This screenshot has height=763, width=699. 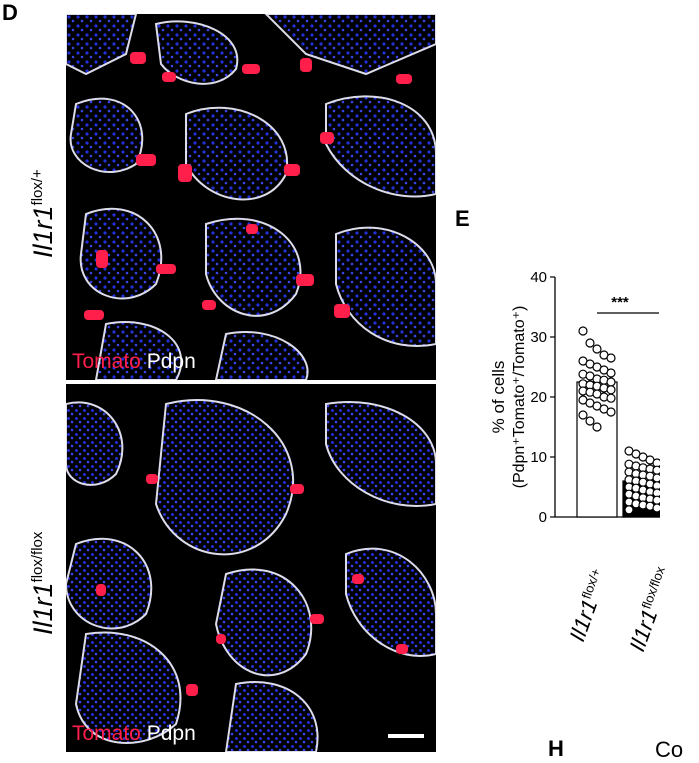 What do you see at coordinates (538, 457) in the screenshot?
I see `y-tick-label-1: 10` at bounding box center [538, 457].